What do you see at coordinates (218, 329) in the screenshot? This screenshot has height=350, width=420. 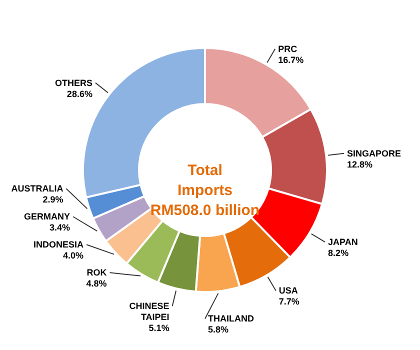 I see `data-label: 5.8%` at bounding box center [218, 329].